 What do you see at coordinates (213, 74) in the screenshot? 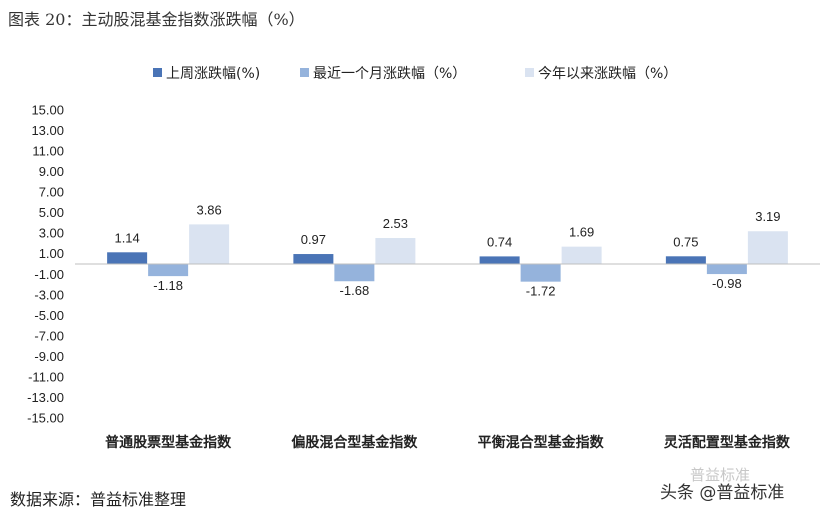
I see `legend-label: 上周涨跌幅(%)` at bounding box center [213, 74].